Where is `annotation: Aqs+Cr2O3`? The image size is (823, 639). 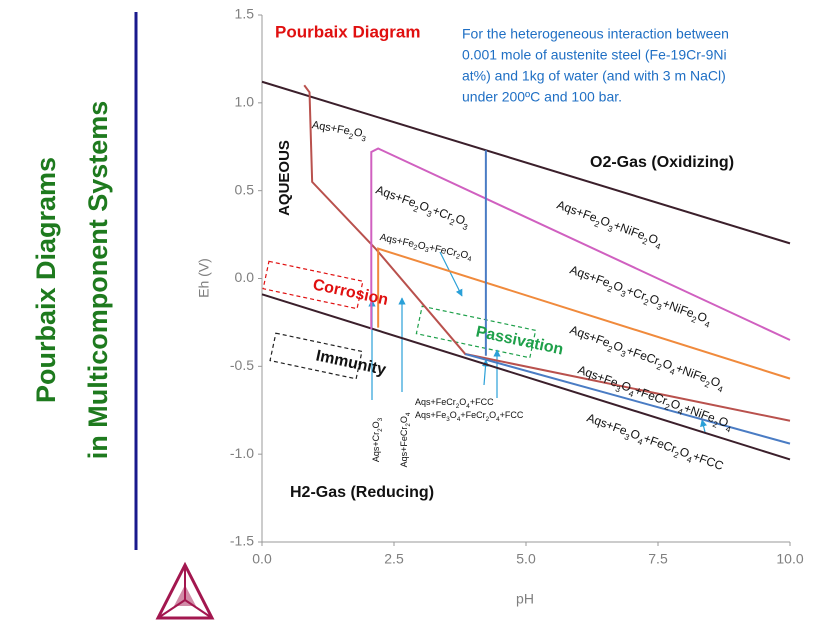 annotation: Aqs+Cr2O3 is located at coordinates (377, 439).